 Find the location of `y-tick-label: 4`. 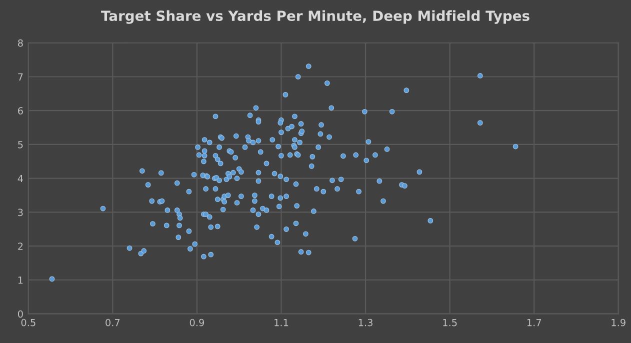

y-tick-label: 4 is located at coordinates (20, 178).